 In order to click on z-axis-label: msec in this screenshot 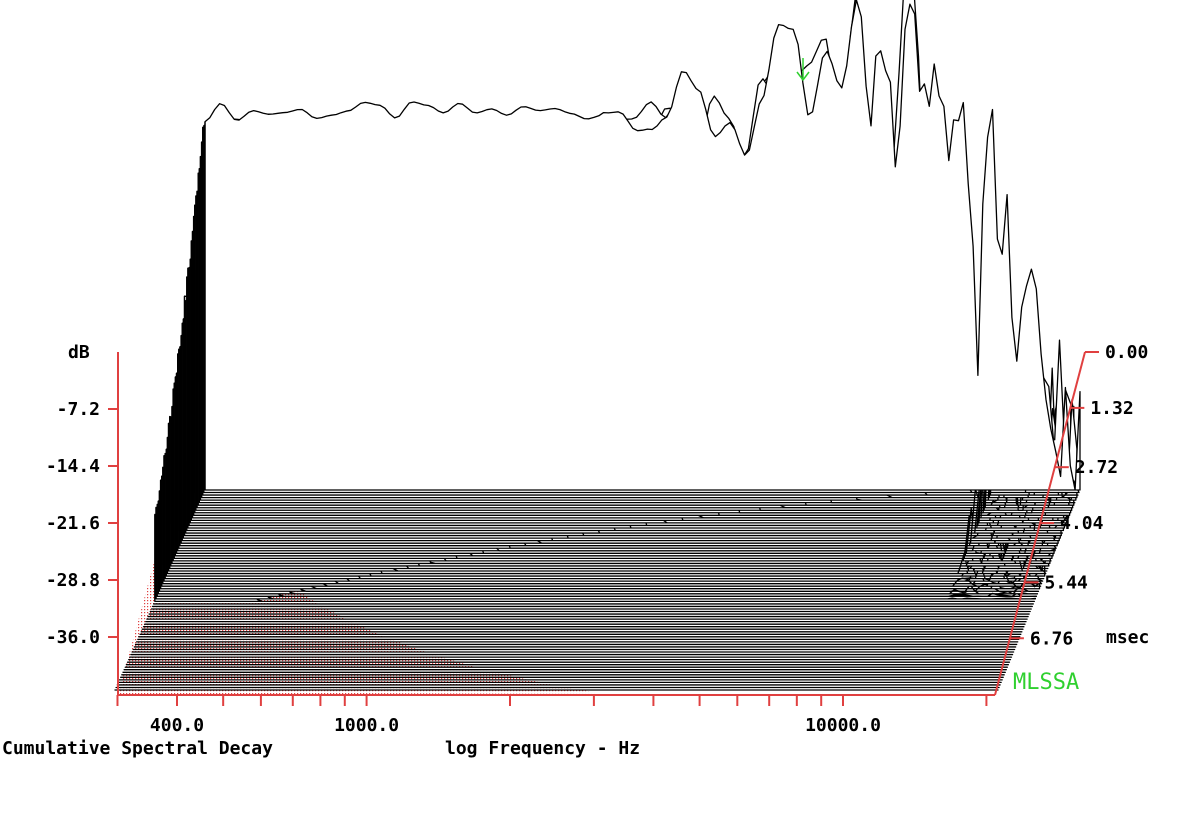, I will do `click(1127, 637)`.